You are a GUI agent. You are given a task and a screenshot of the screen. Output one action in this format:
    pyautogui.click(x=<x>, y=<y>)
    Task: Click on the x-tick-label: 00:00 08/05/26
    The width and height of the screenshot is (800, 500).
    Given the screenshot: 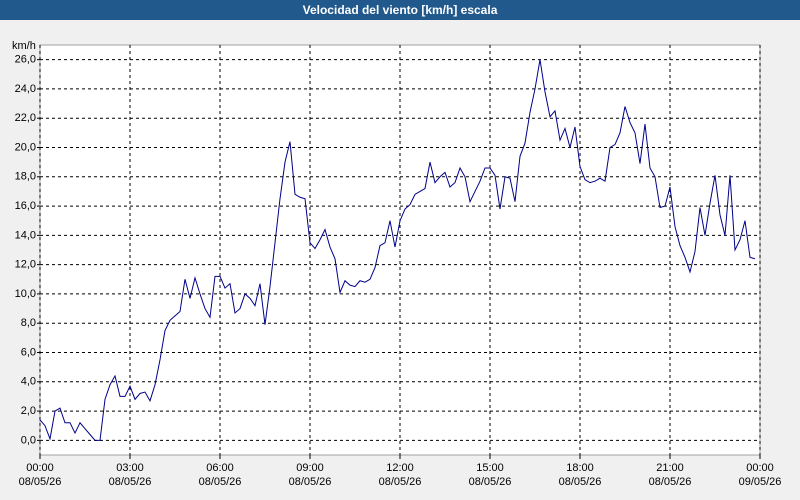 What is the action you would take?
    pyautogui.click(x=40, y=475)
    